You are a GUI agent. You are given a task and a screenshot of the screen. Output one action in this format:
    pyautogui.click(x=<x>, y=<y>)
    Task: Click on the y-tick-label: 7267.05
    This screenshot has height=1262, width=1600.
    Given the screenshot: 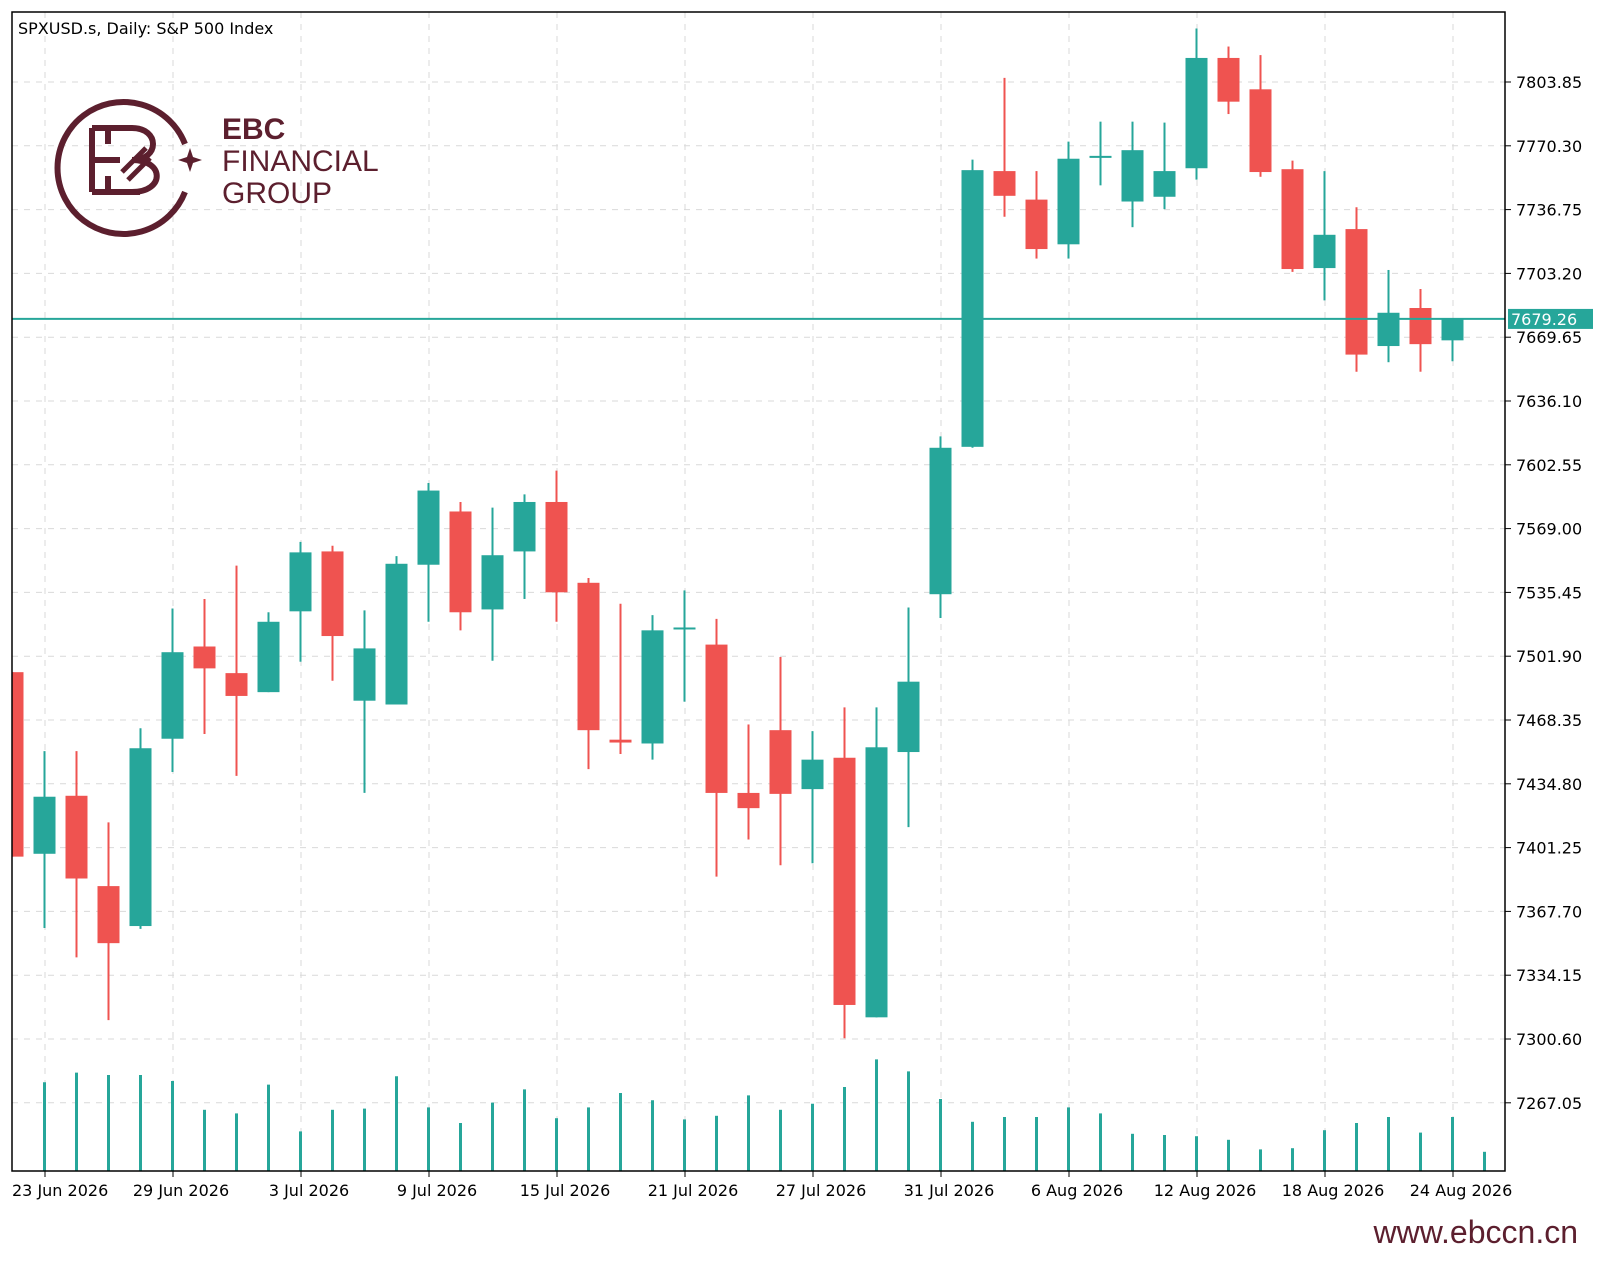 What is the action you would take?
    pyautogui.click(x=1549, y=1103)
    